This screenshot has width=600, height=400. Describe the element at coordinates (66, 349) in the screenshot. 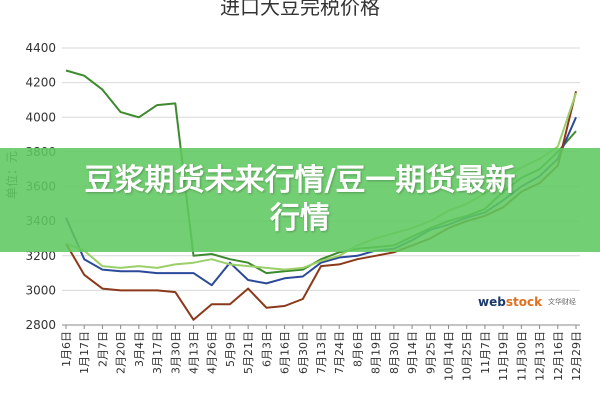

I see `x-tick-label: 1月6日` at that location.